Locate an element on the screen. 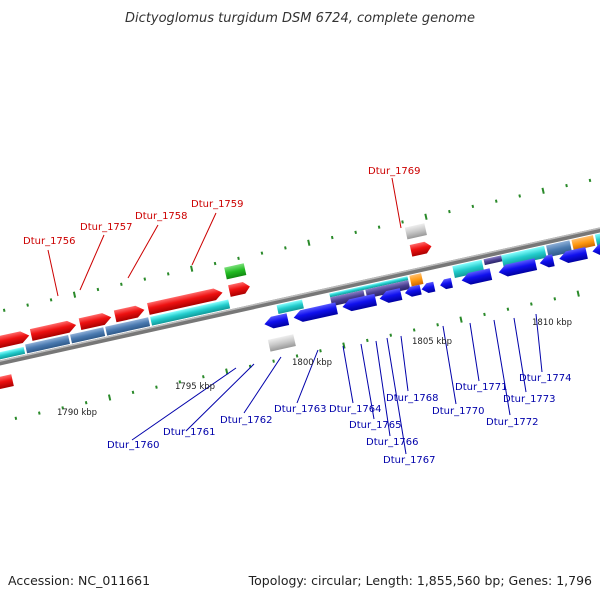 This screenshot has height=600, width=600. kbp-label: 1795 kbp is located at coordinates (195, 387).